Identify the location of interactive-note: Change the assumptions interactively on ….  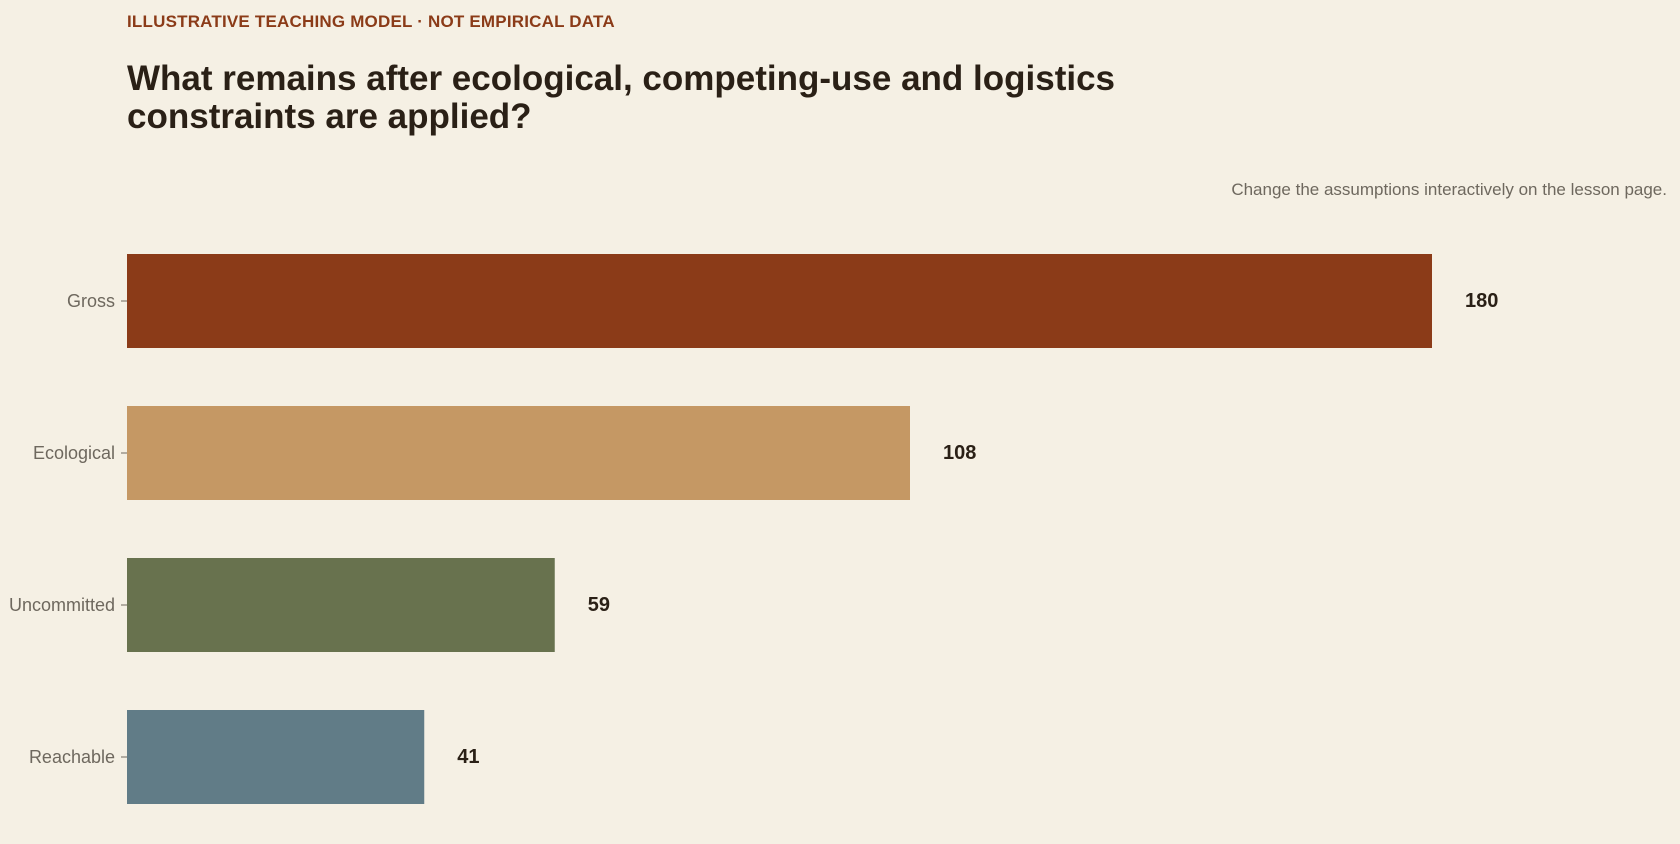
(1449, 189).